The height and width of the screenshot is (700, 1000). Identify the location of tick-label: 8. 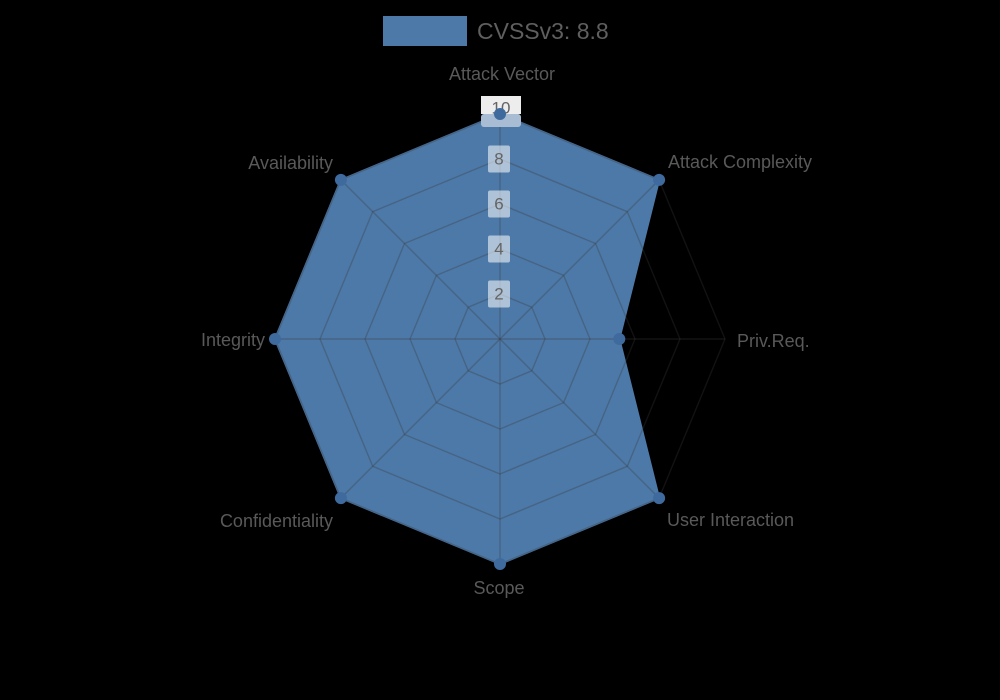
(498, 159).